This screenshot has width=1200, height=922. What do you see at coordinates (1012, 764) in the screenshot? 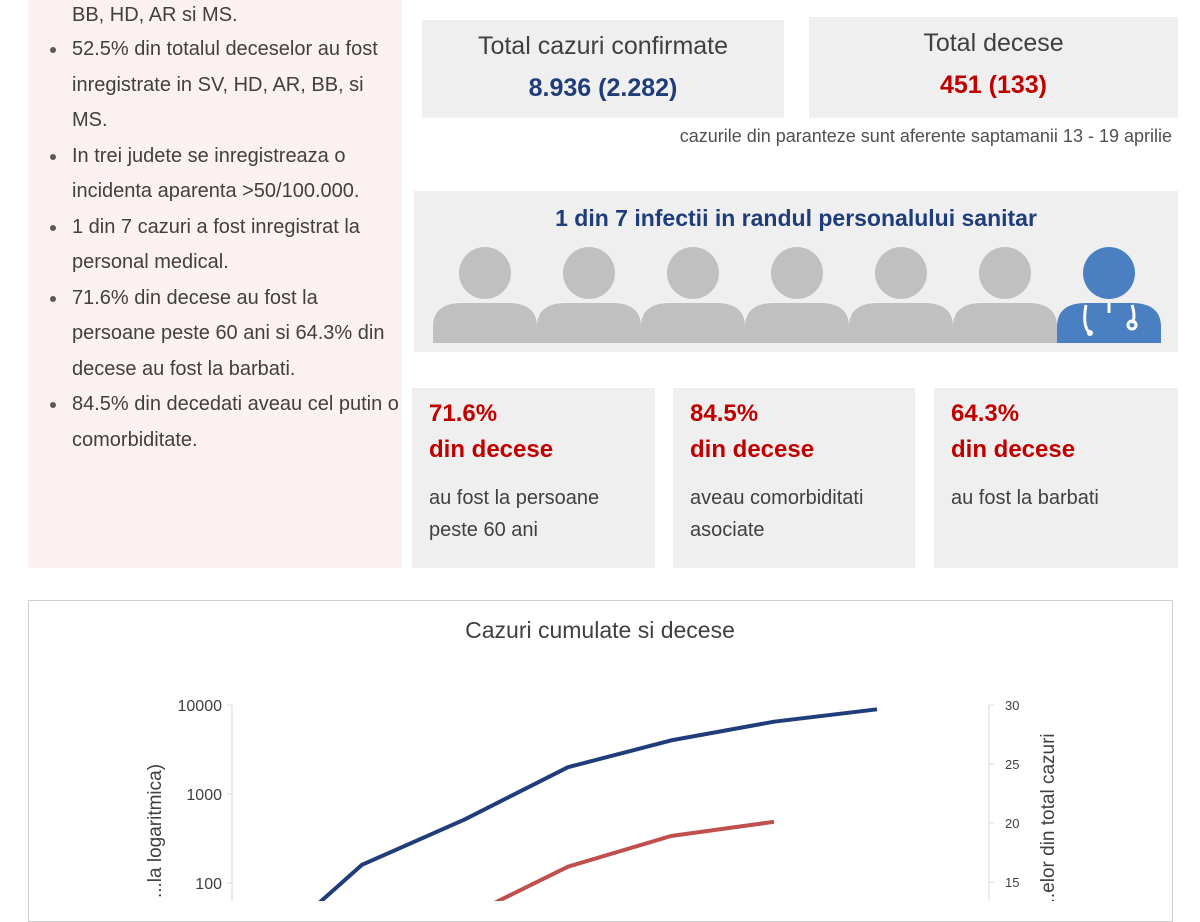
I see `right-tick-label: 25` at bounding box center [1012, 764].